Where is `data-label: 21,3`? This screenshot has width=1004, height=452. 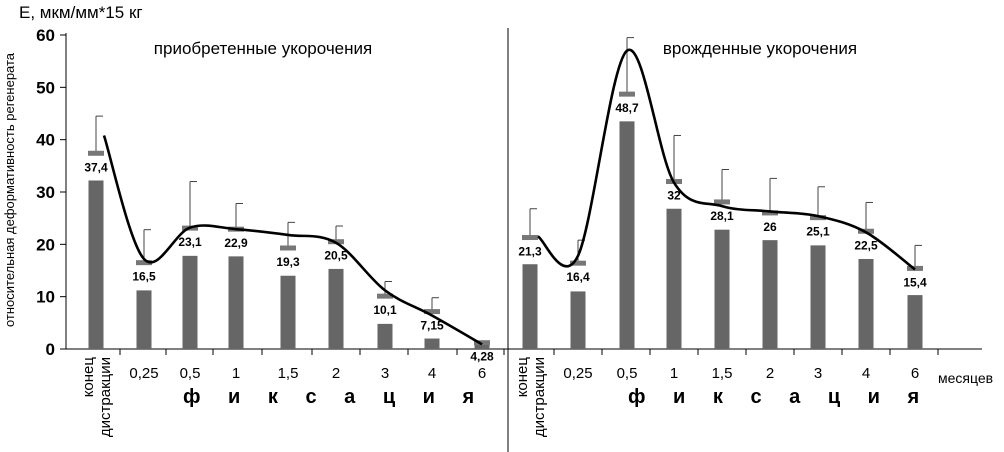
data-label: 21,3 is located at coordinates (530, 252).